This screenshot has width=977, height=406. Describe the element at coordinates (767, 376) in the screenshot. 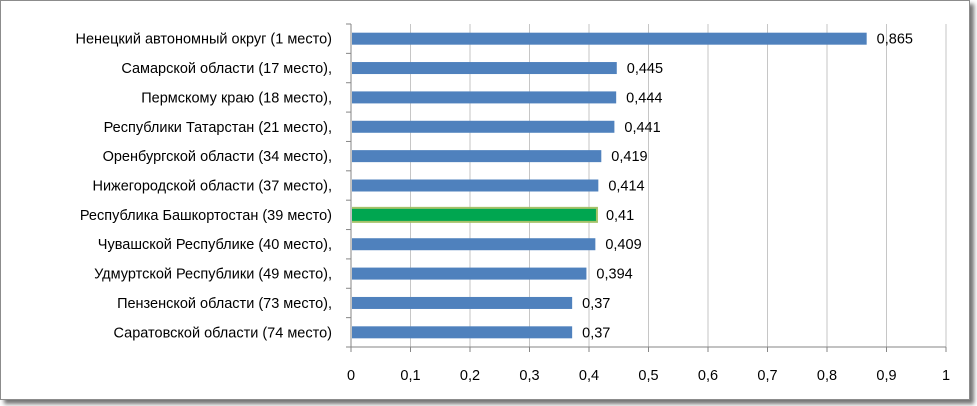

I see `x-tick-label-7: 0,7` at that location.